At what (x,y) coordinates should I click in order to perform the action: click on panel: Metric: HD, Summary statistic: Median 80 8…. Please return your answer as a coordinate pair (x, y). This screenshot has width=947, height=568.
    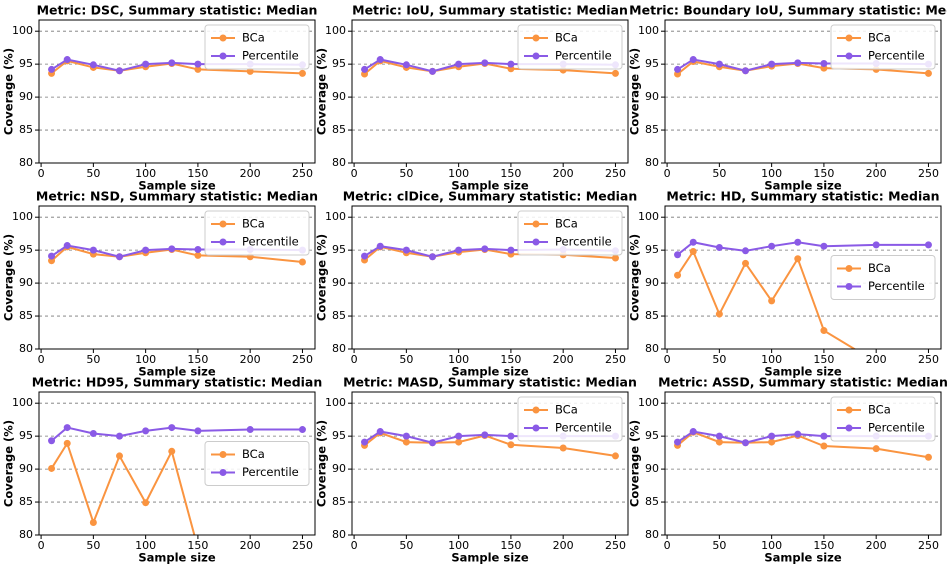
    Looking at the image, I should click on (785, 284).